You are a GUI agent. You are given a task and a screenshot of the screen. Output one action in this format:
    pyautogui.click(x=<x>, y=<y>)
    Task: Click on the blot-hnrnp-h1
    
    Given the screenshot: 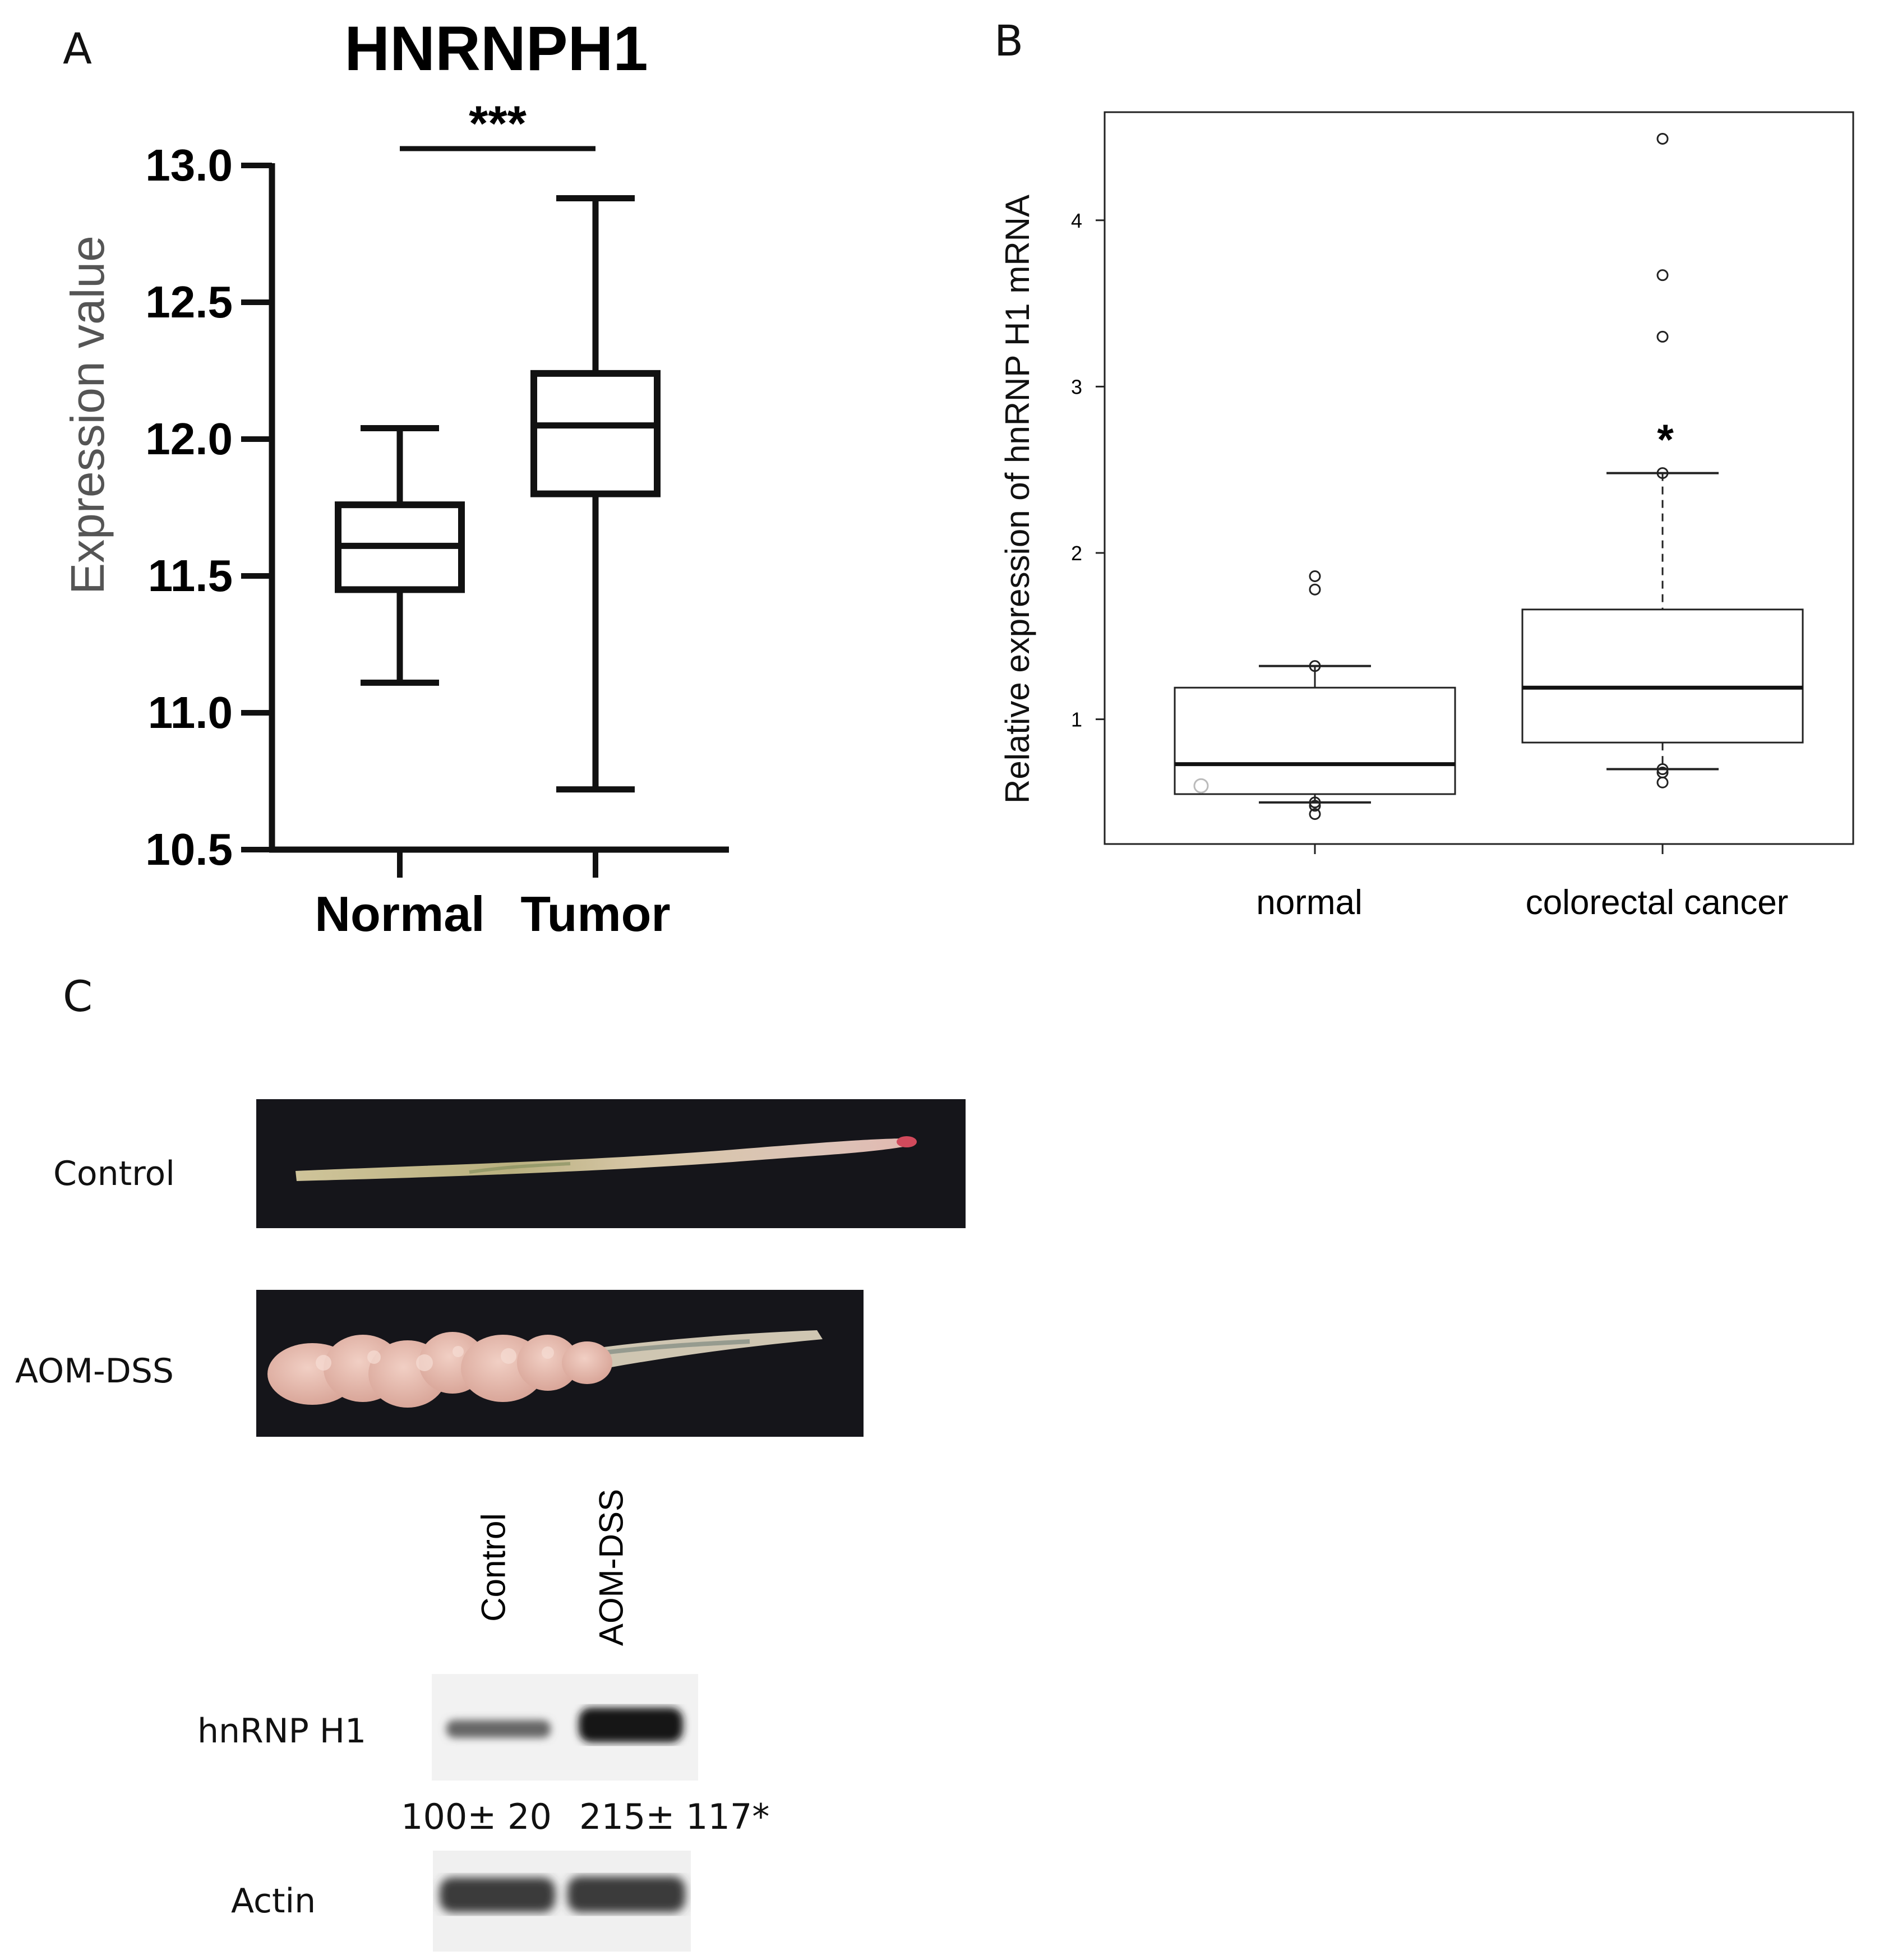 What is the action you would take?
    pyautogui.click(x=565, y=1727)
    